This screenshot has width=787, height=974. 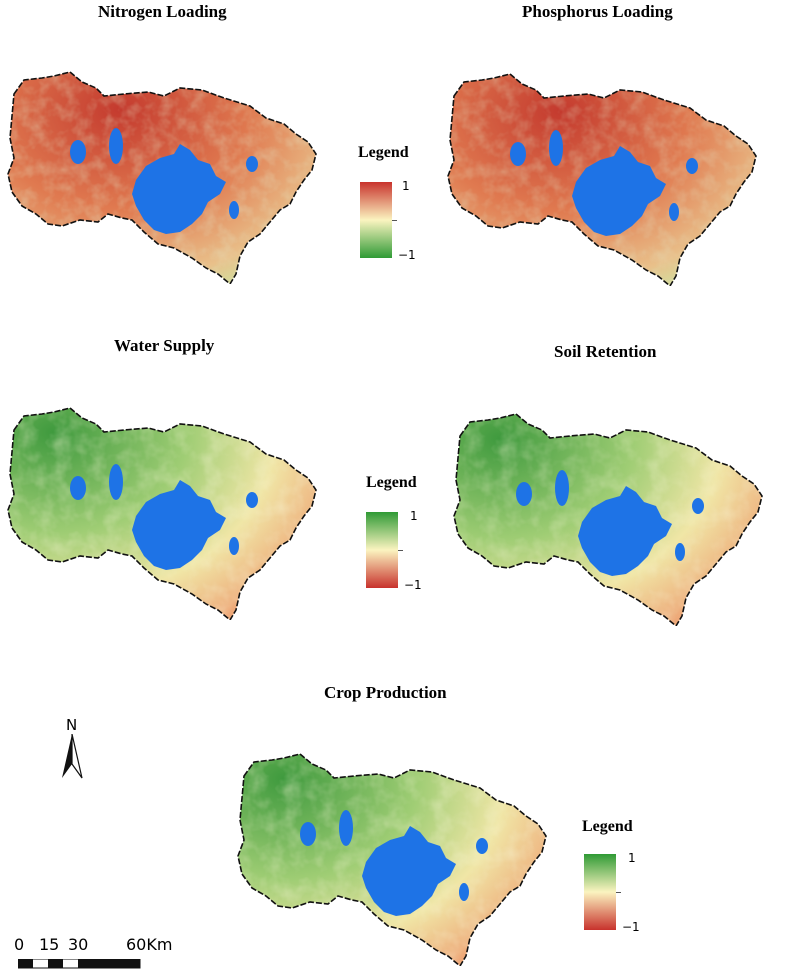 I want to click on map-title-crop-production: Crop Production, so click(x=385, y=692).